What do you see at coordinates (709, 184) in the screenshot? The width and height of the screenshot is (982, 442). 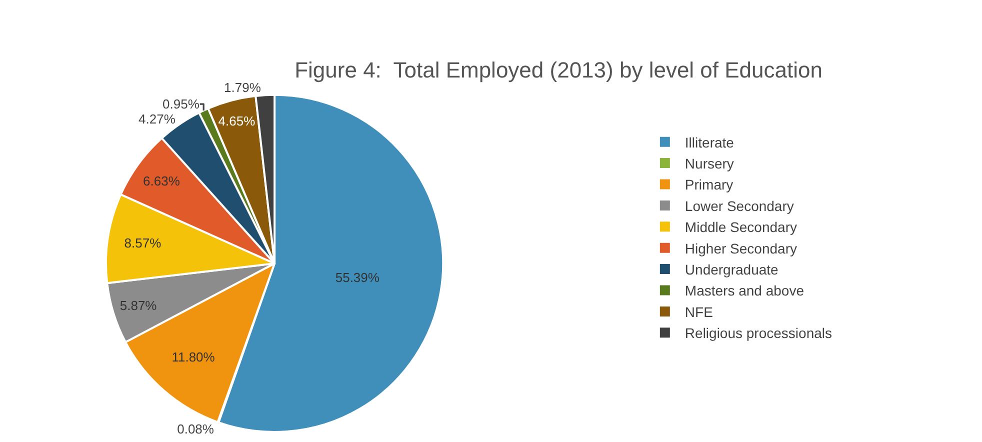 I see `legend-label: Primary` at bounding box center [709, 184].